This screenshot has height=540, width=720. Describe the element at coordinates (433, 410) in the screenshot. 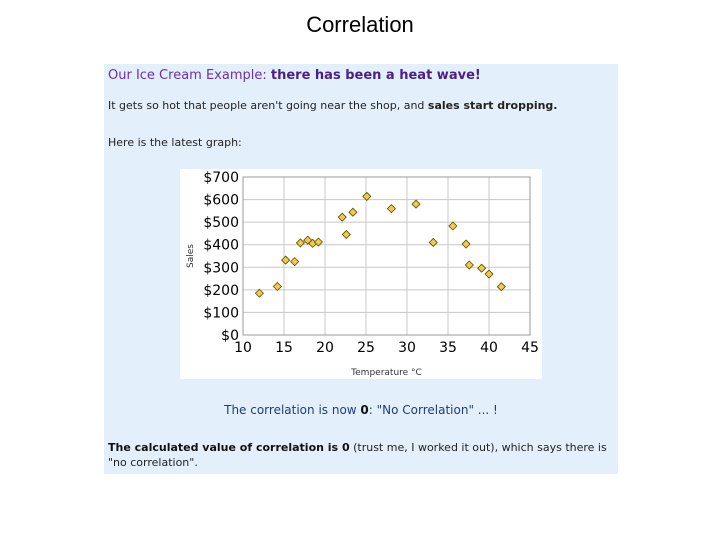

I see `caption-suffix: : "No Correlation" ... !` at that location.